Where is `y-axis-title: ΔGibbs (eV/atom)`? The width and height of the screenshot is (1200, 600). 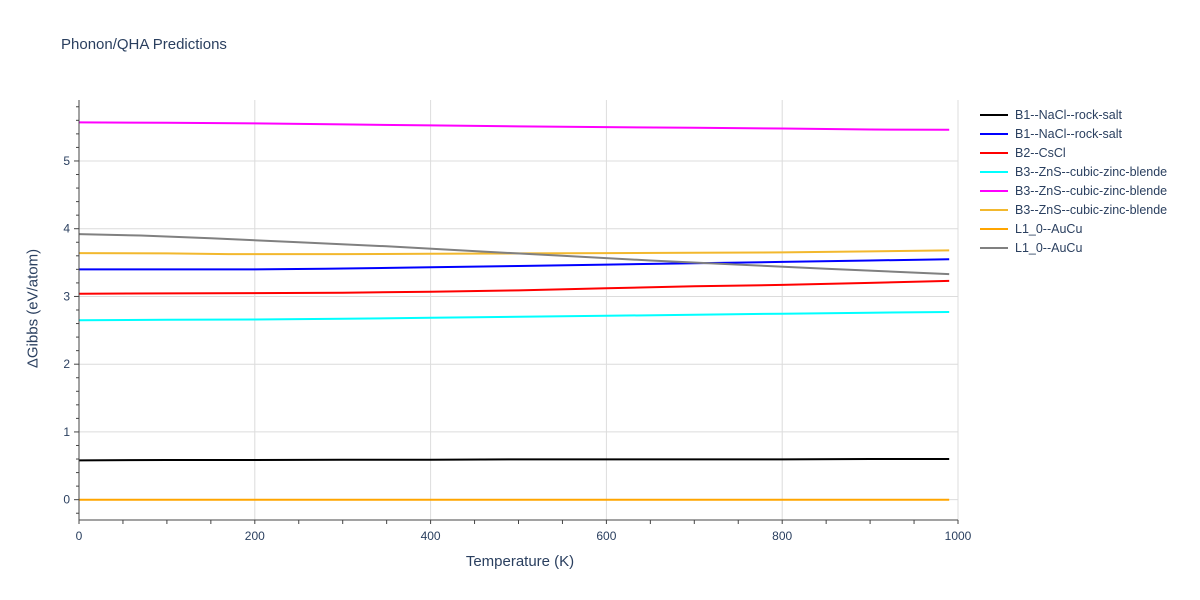
y-axis-title: ΔGibbs (eV/atom) is located at coordinates (33, 308).